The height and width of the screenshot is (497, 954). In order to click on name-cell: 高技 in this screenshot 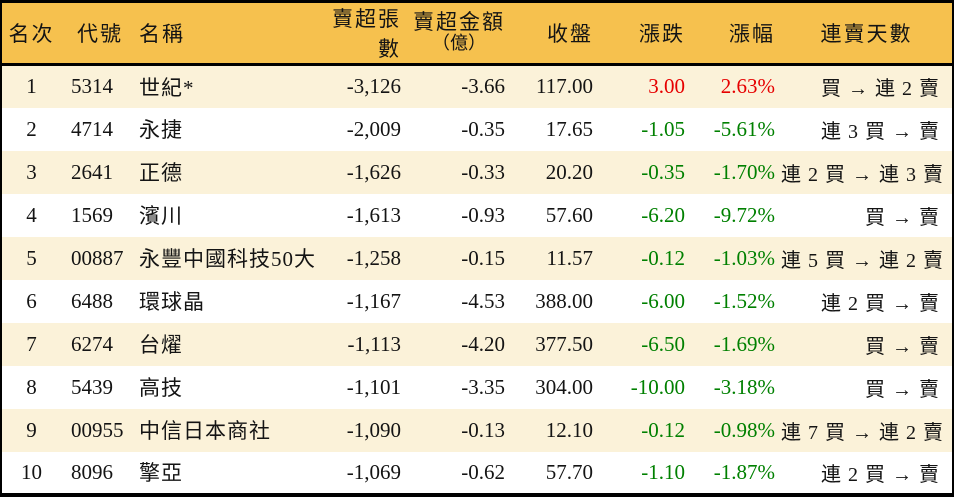, I will do `click(161, 388)`.